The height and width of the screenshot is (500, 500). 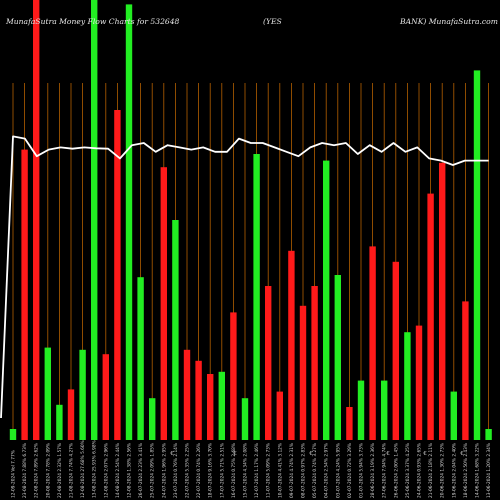 I want to click on x-tick-label: 28-06-2024 3.19% 2.36%, so click(x=373, y=470).